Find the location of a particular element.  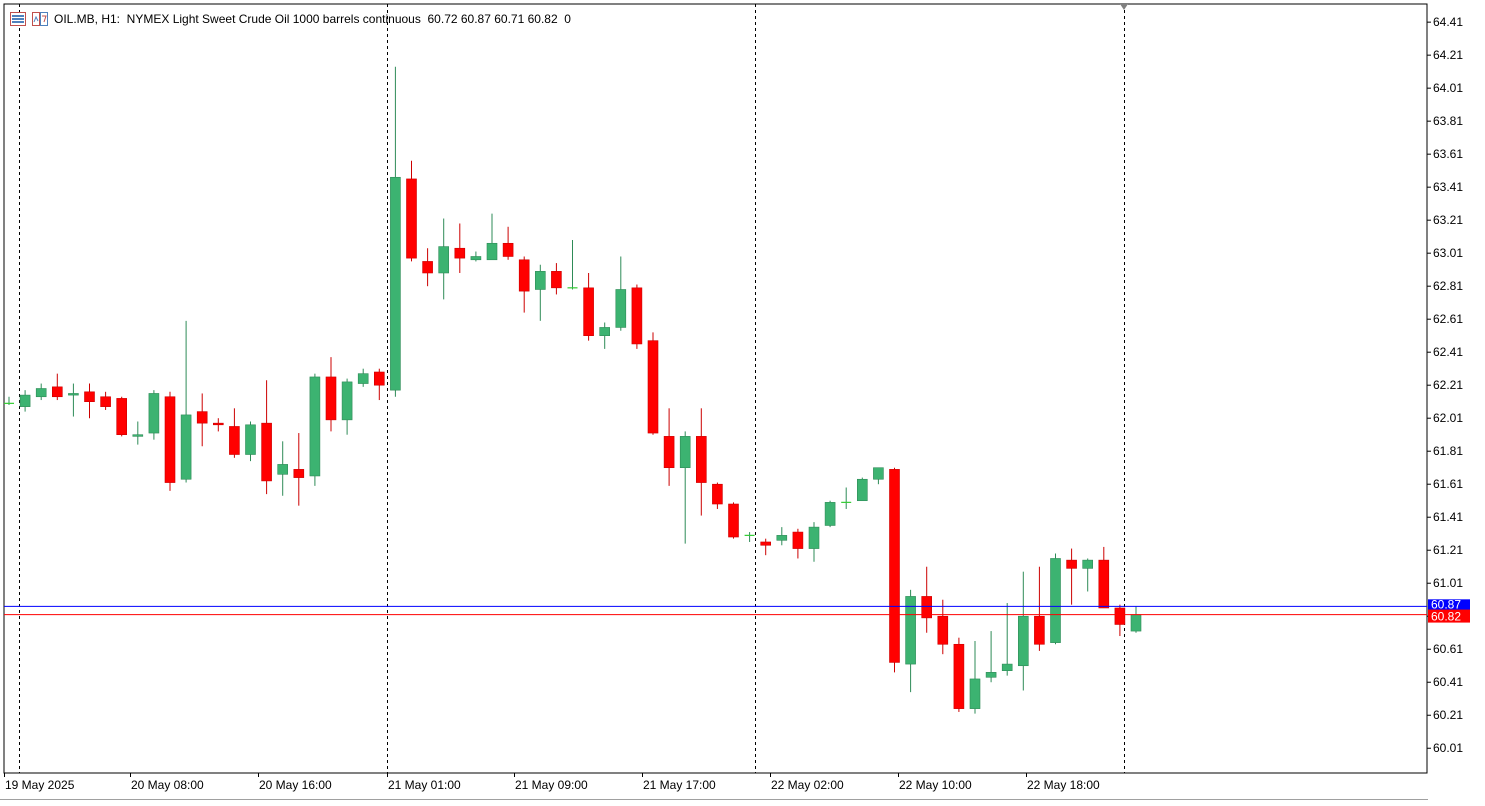

y-tick-label: 60.01 is located at coordinates (1448, 748).